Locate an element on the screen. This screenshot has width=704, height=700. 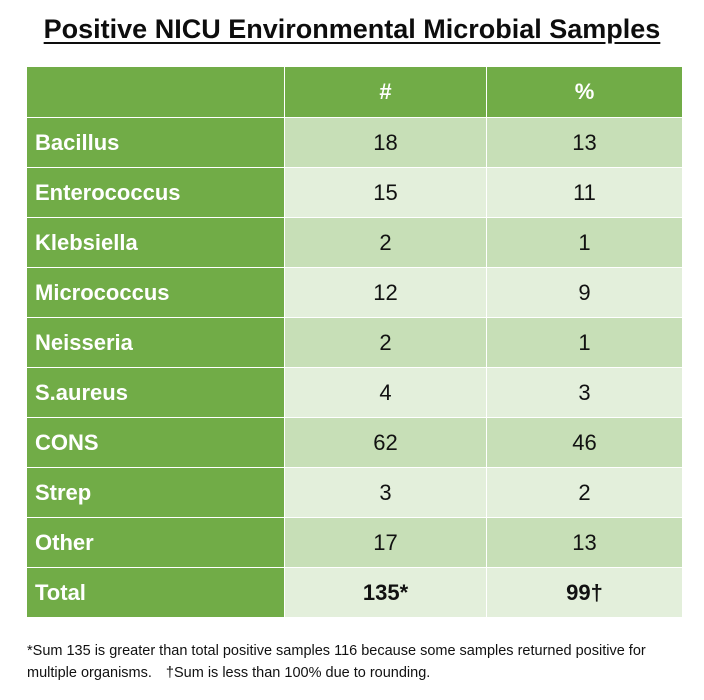
table-row: Neisseria 2 1 is located at coordinates (354, 342).